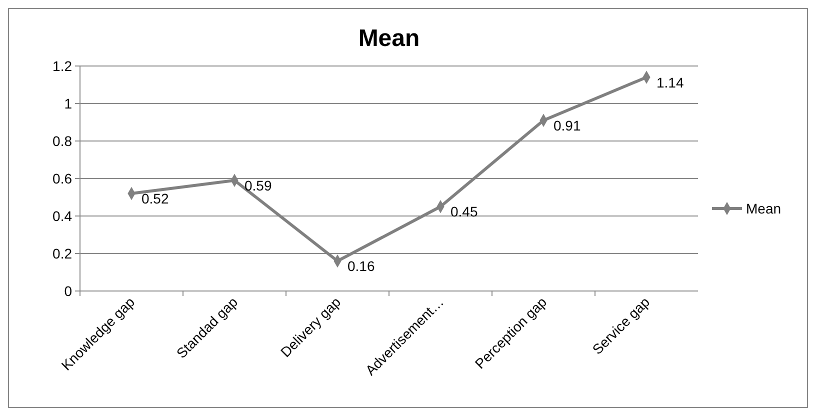 The height and width of the screenshot is (414, 814). I want to click on data-label: 0.52, so click(155, 198).